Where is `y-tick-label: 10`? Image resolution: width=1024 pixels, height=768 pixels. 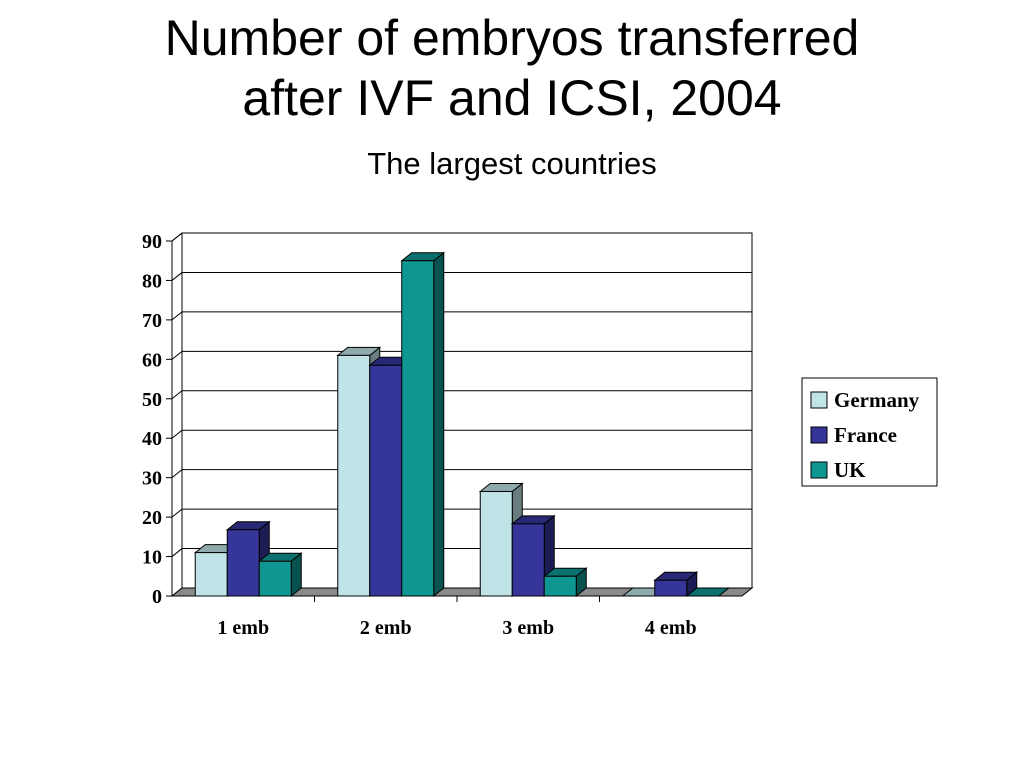
y-tick-label: 10 is located at coordinates (152, 558).